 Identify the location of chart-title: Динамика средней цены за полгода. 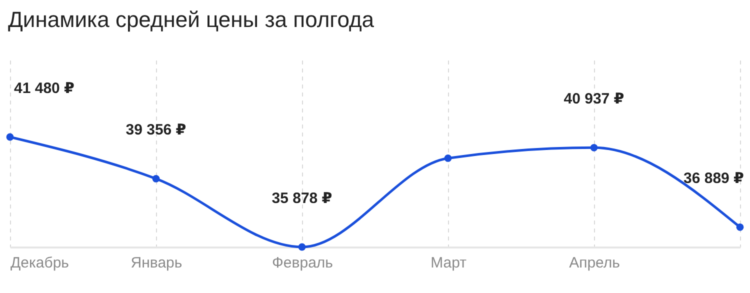
(191, 19).